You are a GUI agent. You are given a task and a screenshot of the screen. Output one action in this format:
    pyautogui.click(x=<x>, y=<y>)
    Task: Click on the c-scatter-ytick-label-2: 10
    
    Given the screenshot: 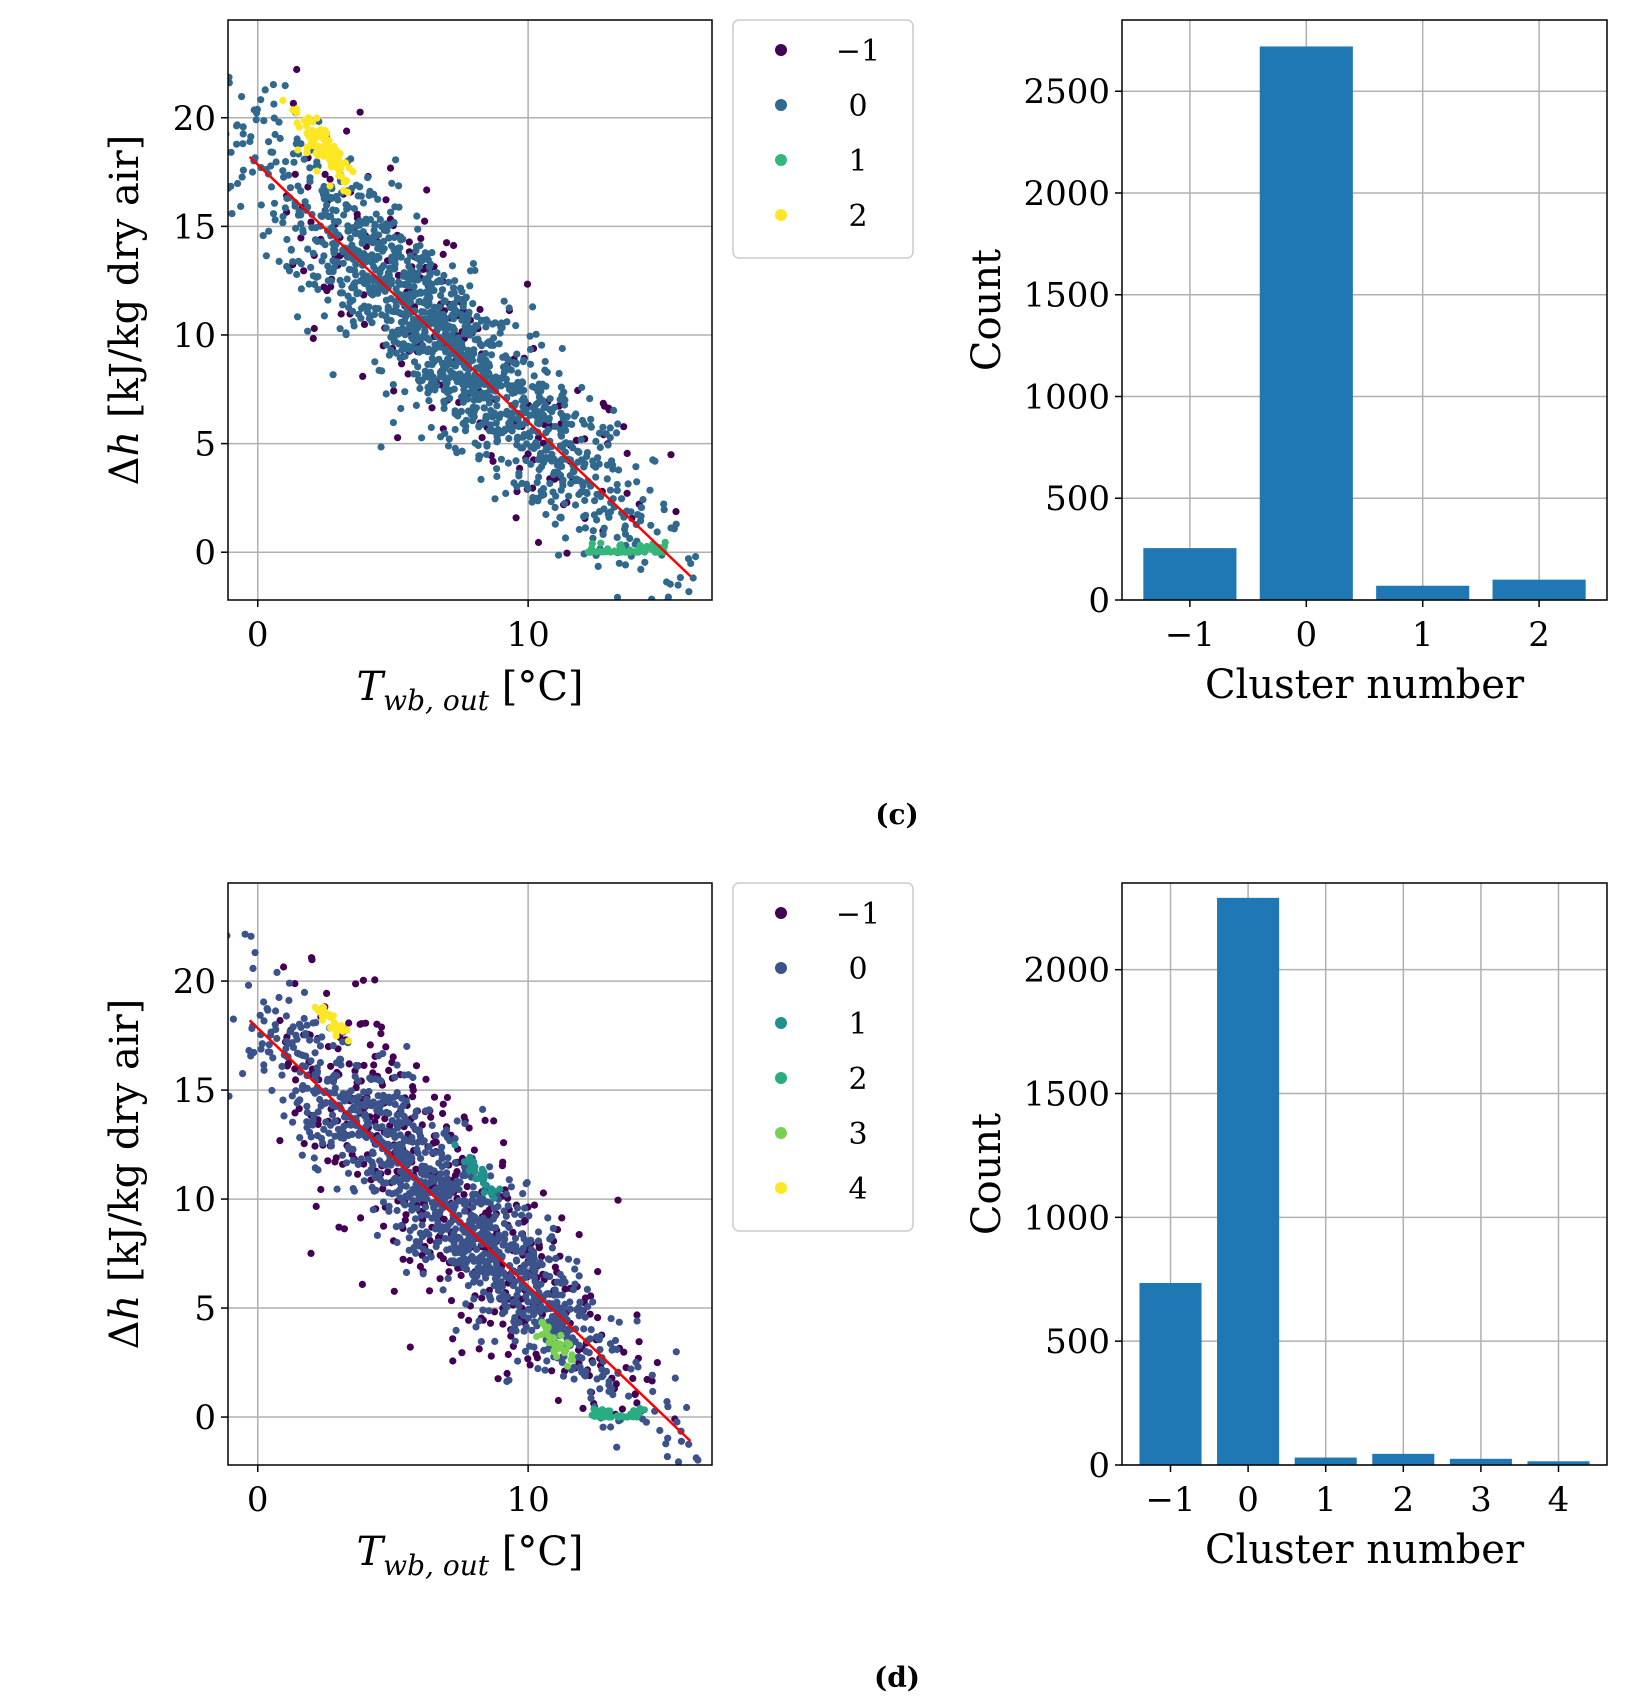 What is the action you would take?
    pyautogui.click(x=194, y=336)
    